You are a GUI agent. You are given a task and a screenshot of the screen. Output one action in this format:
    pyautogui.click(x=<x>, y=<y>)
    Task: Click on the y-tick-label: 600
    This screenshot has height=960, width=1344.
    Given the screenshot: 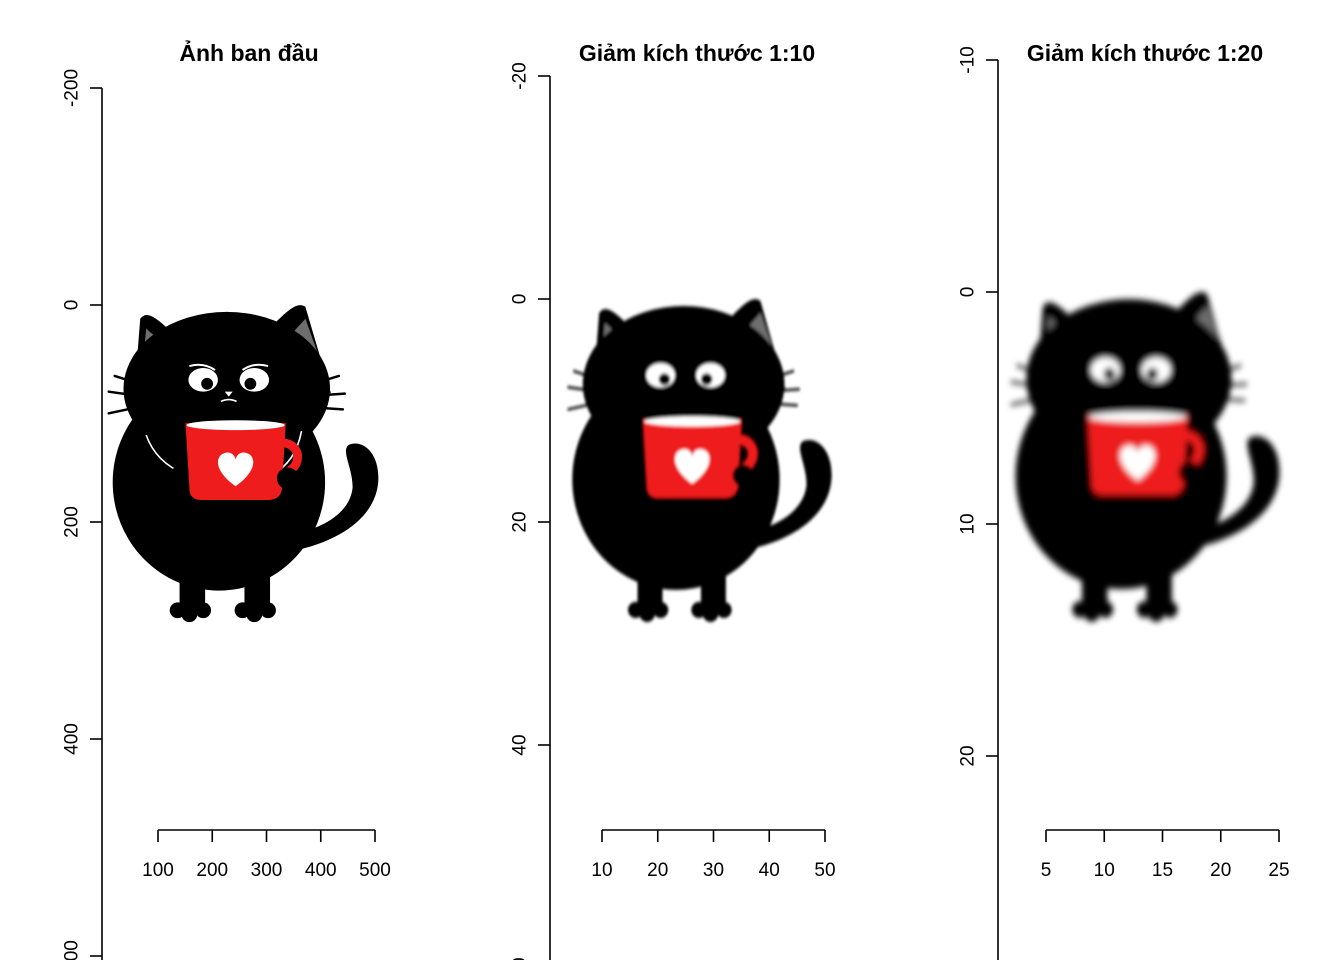 What is the action you would take?
    pyautogui.click(x=72, y=950)
    